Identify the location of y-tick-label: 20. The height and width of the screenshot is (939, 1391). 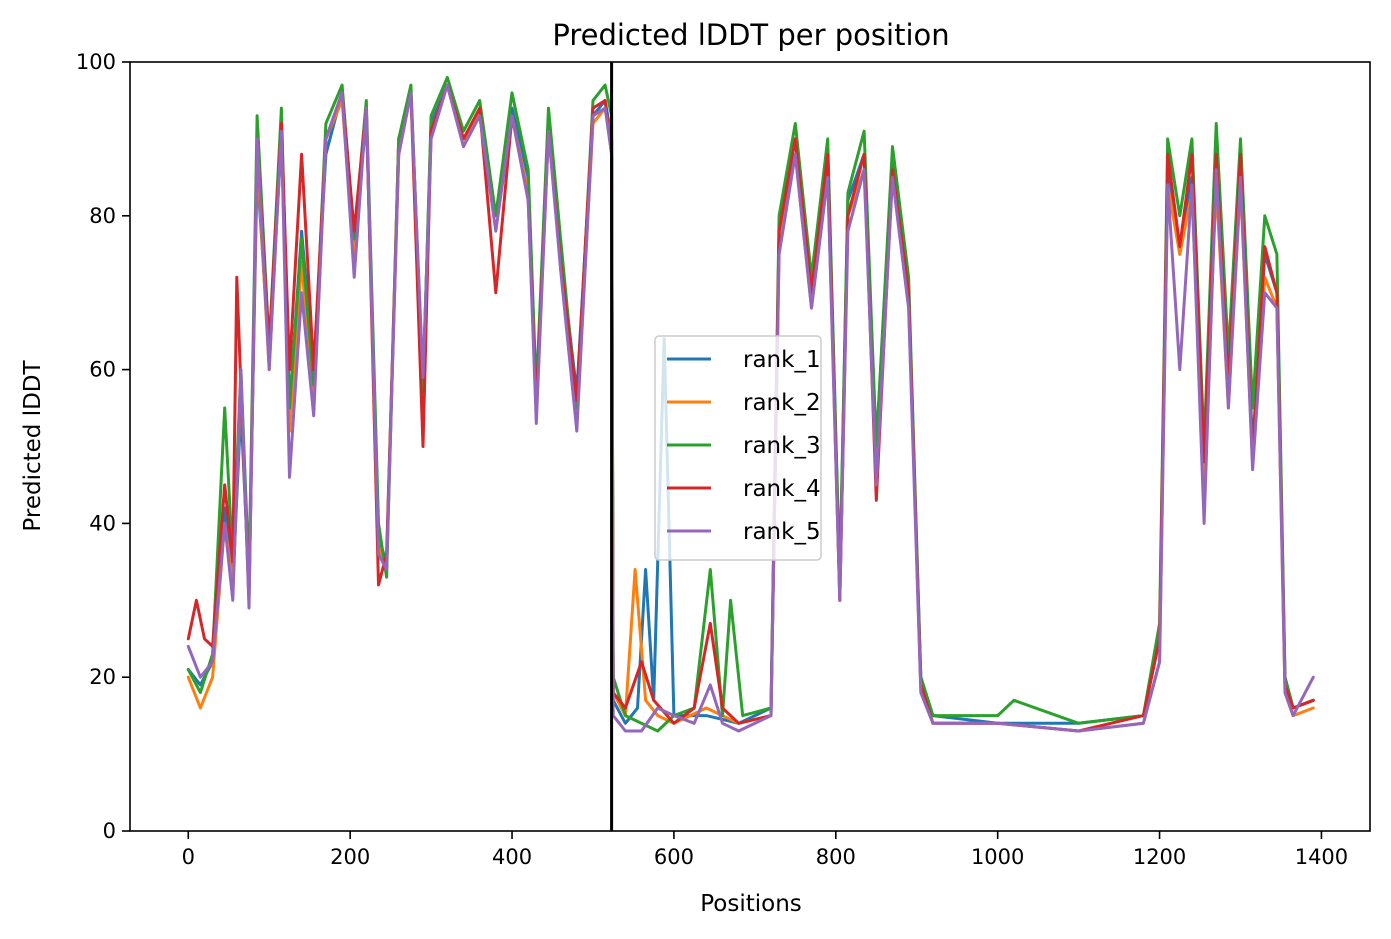
(102, 677).